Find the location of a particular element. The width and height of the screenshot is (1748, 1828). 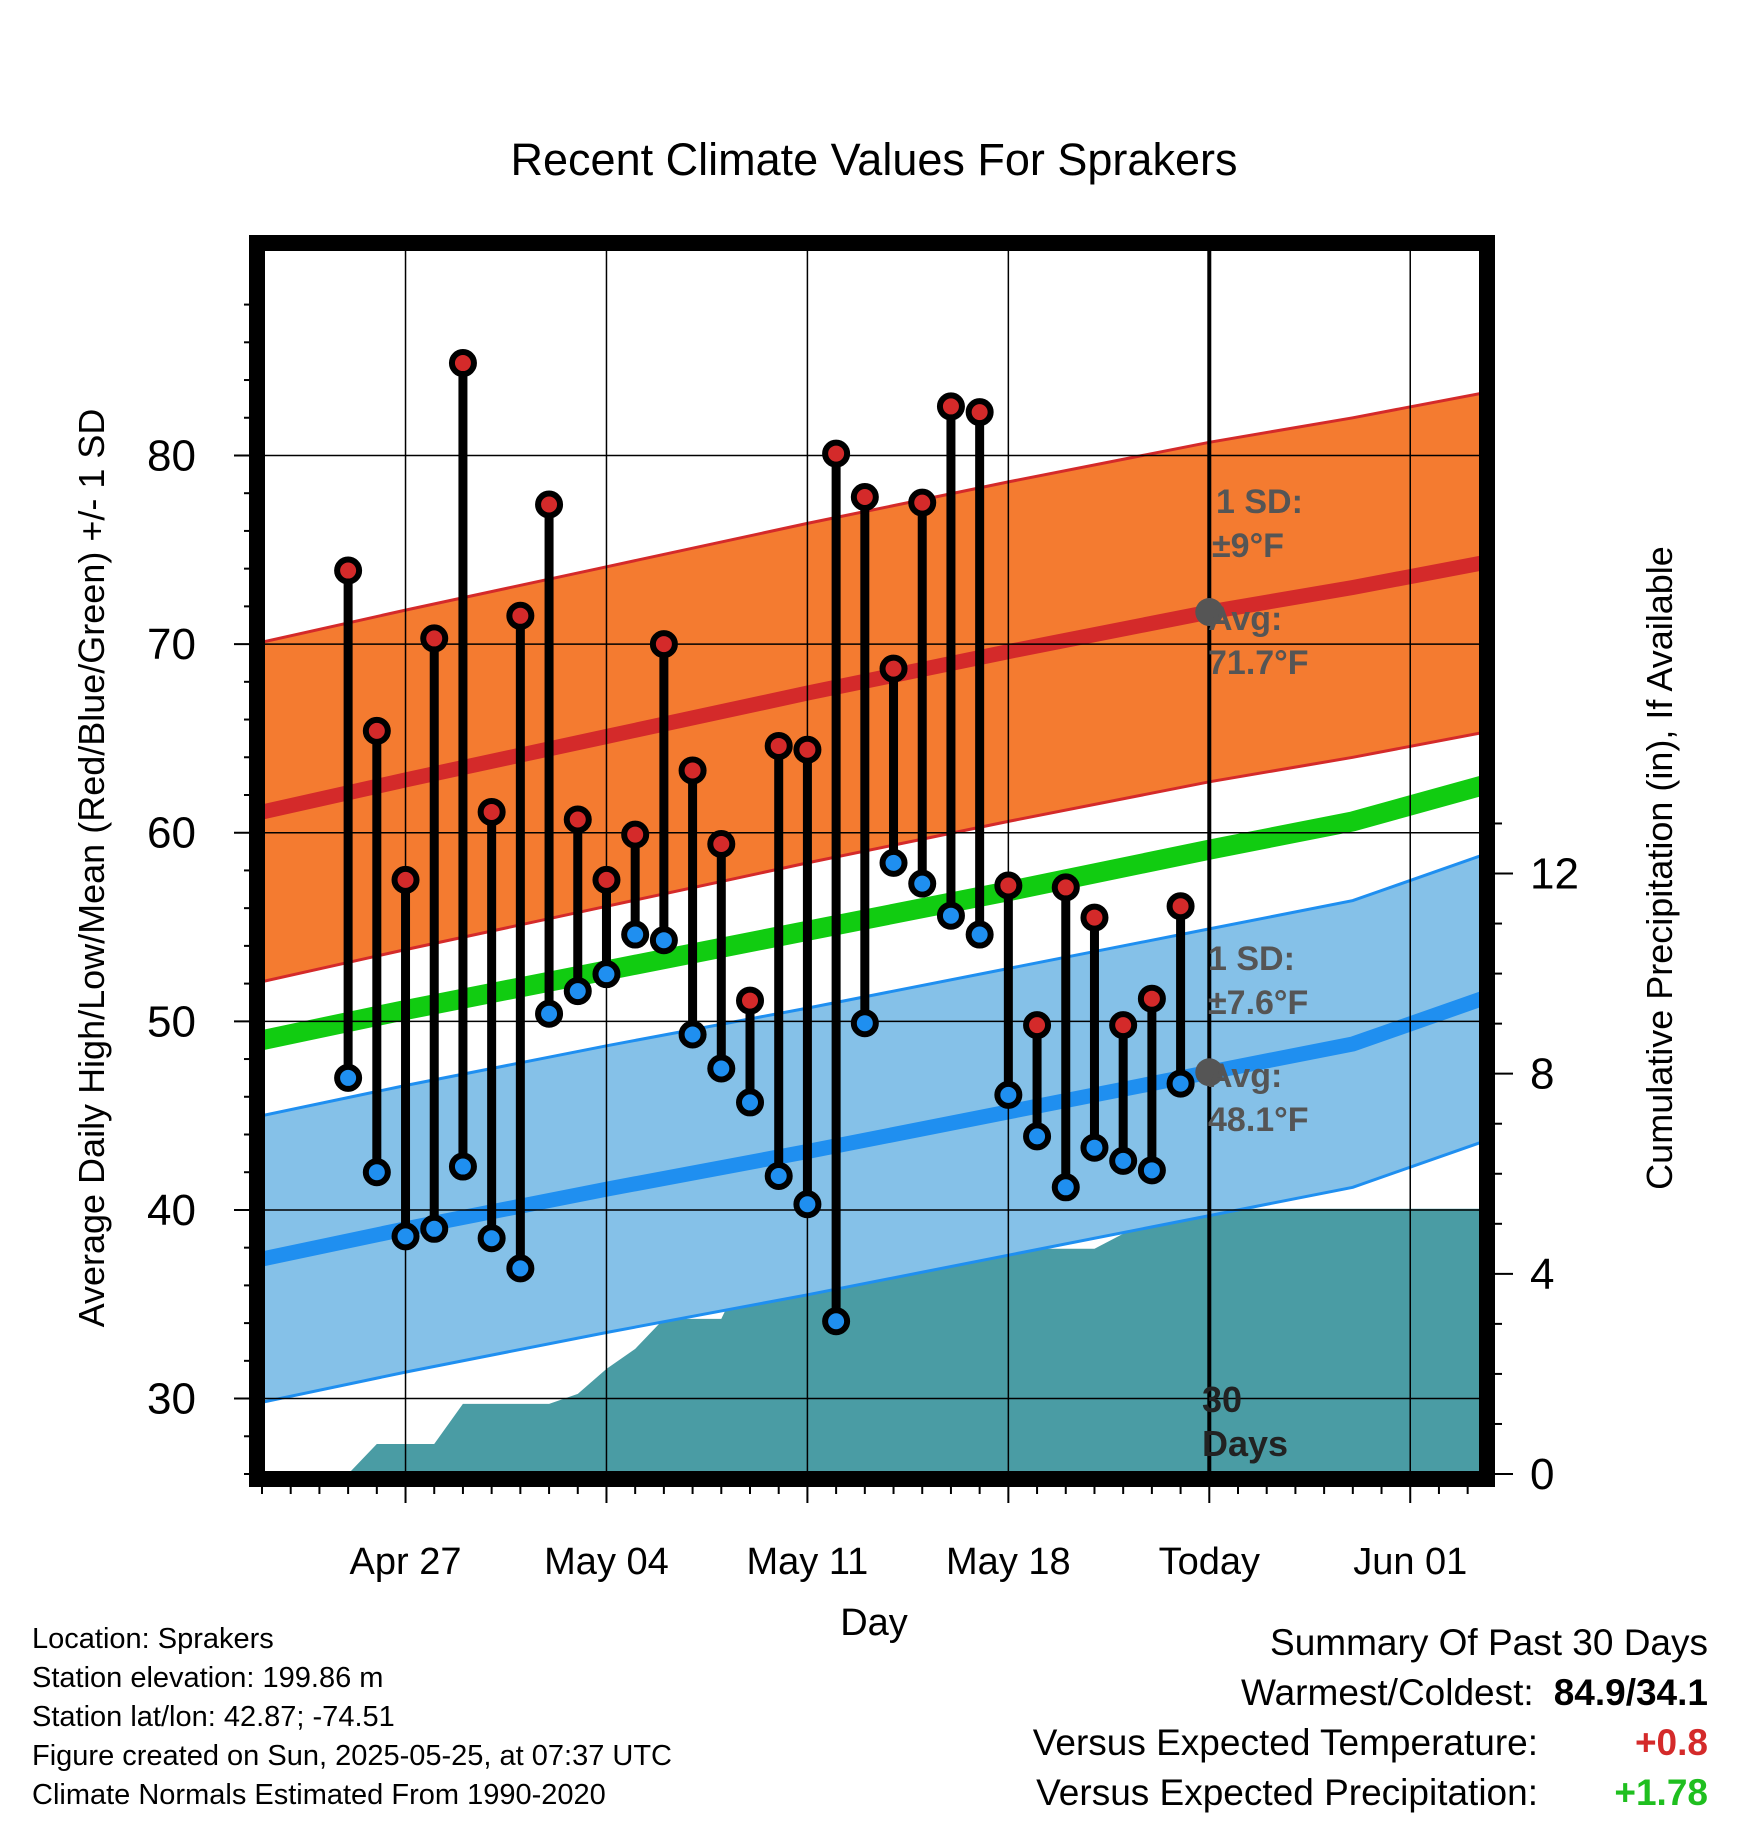

y-tick-label: 70 is located at coordinates (171, 644).